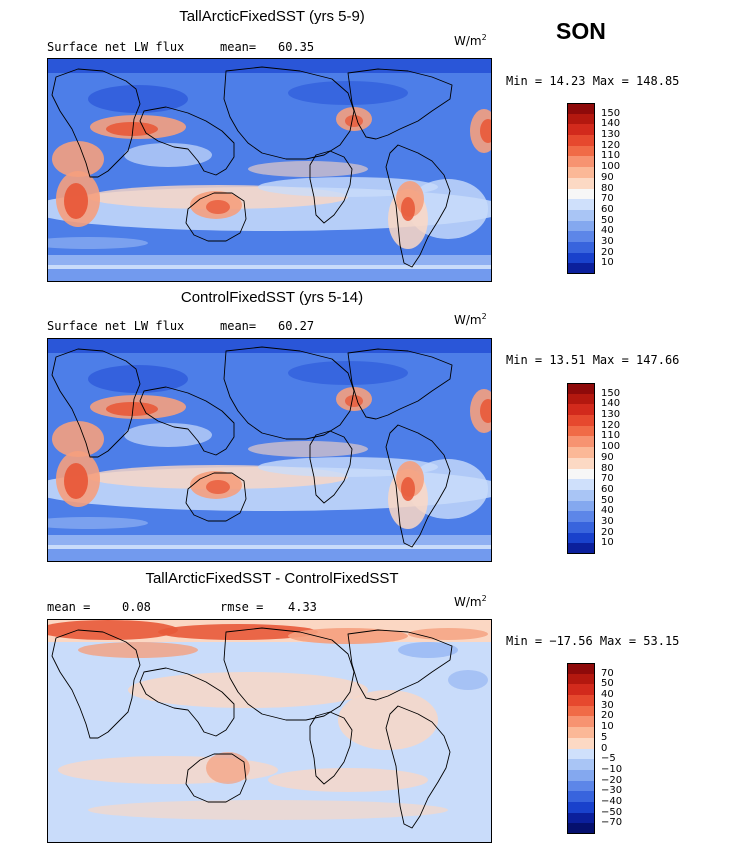 Image resolution: width=733 pixels, height=847 pixels. I want to click on panel-3-units: W/m2, so click(470, 601).